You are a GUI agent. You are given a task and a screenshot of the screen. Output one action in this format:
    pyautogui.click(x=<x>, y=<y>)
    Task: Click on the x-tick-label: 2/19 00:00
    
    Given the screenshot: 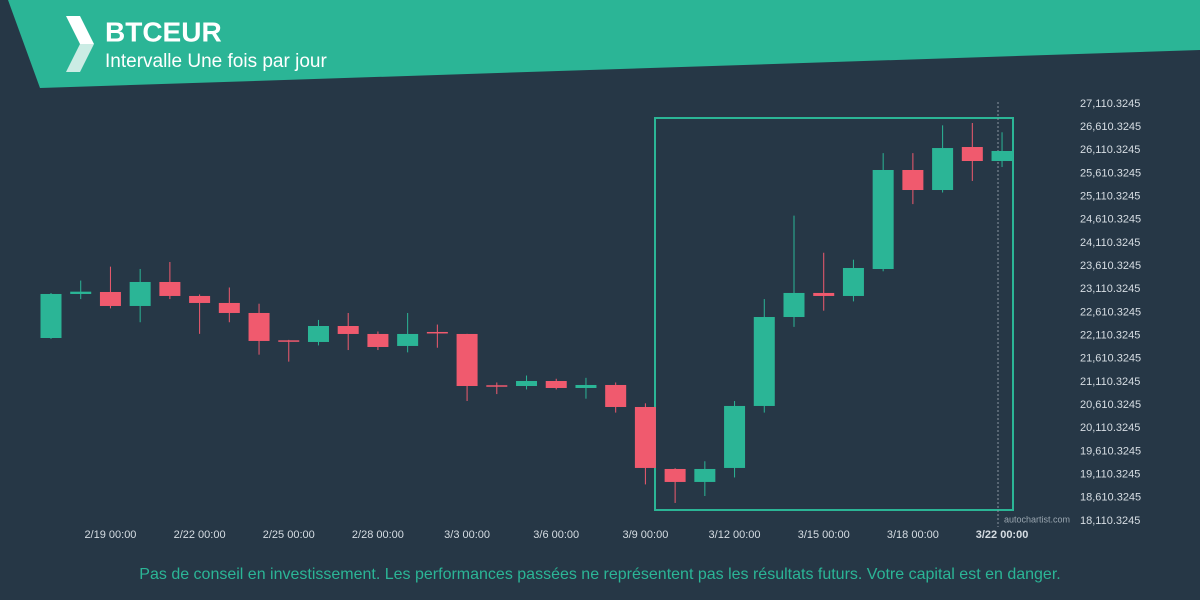 What is the action you would take?
    pyautogui.click(x=110, y=535)
    